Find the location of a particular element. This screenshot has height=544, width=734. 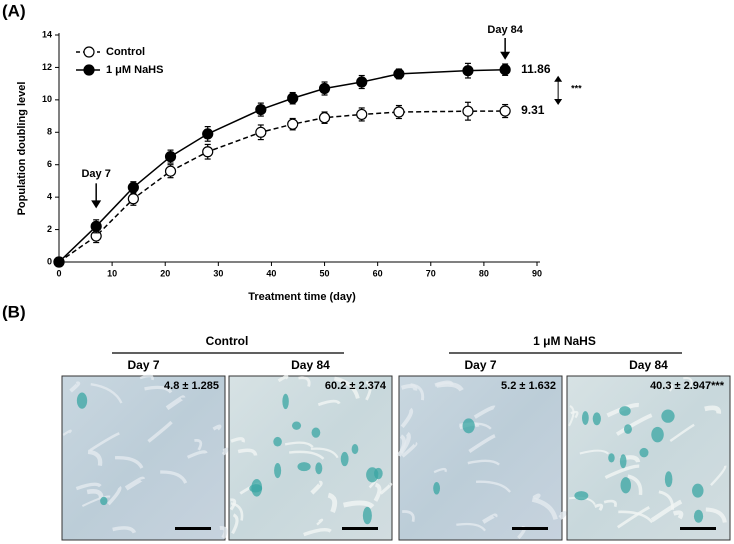

legend-label: 1 μM NaHS is located at coordinates (134, 70).